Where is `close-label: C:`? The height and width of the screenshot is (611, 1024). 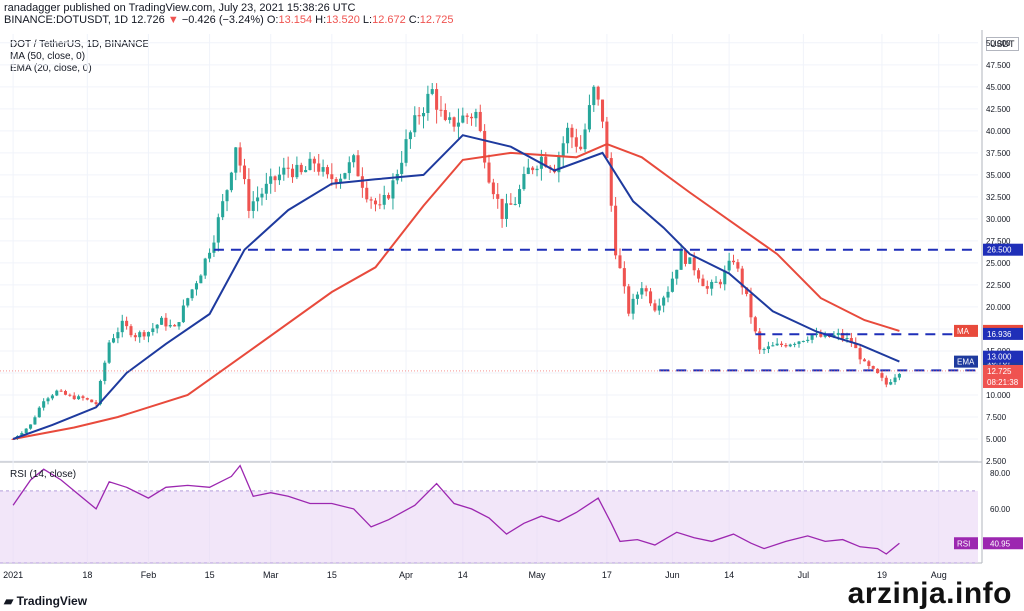 close-label: C: is located at coordinates (414, 20).